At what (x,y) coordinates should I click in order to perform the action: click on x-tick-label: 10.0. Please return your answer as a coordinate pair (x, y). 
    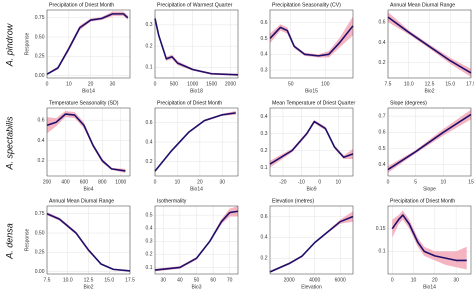
    Looking at the image, I should click on (68, 280).